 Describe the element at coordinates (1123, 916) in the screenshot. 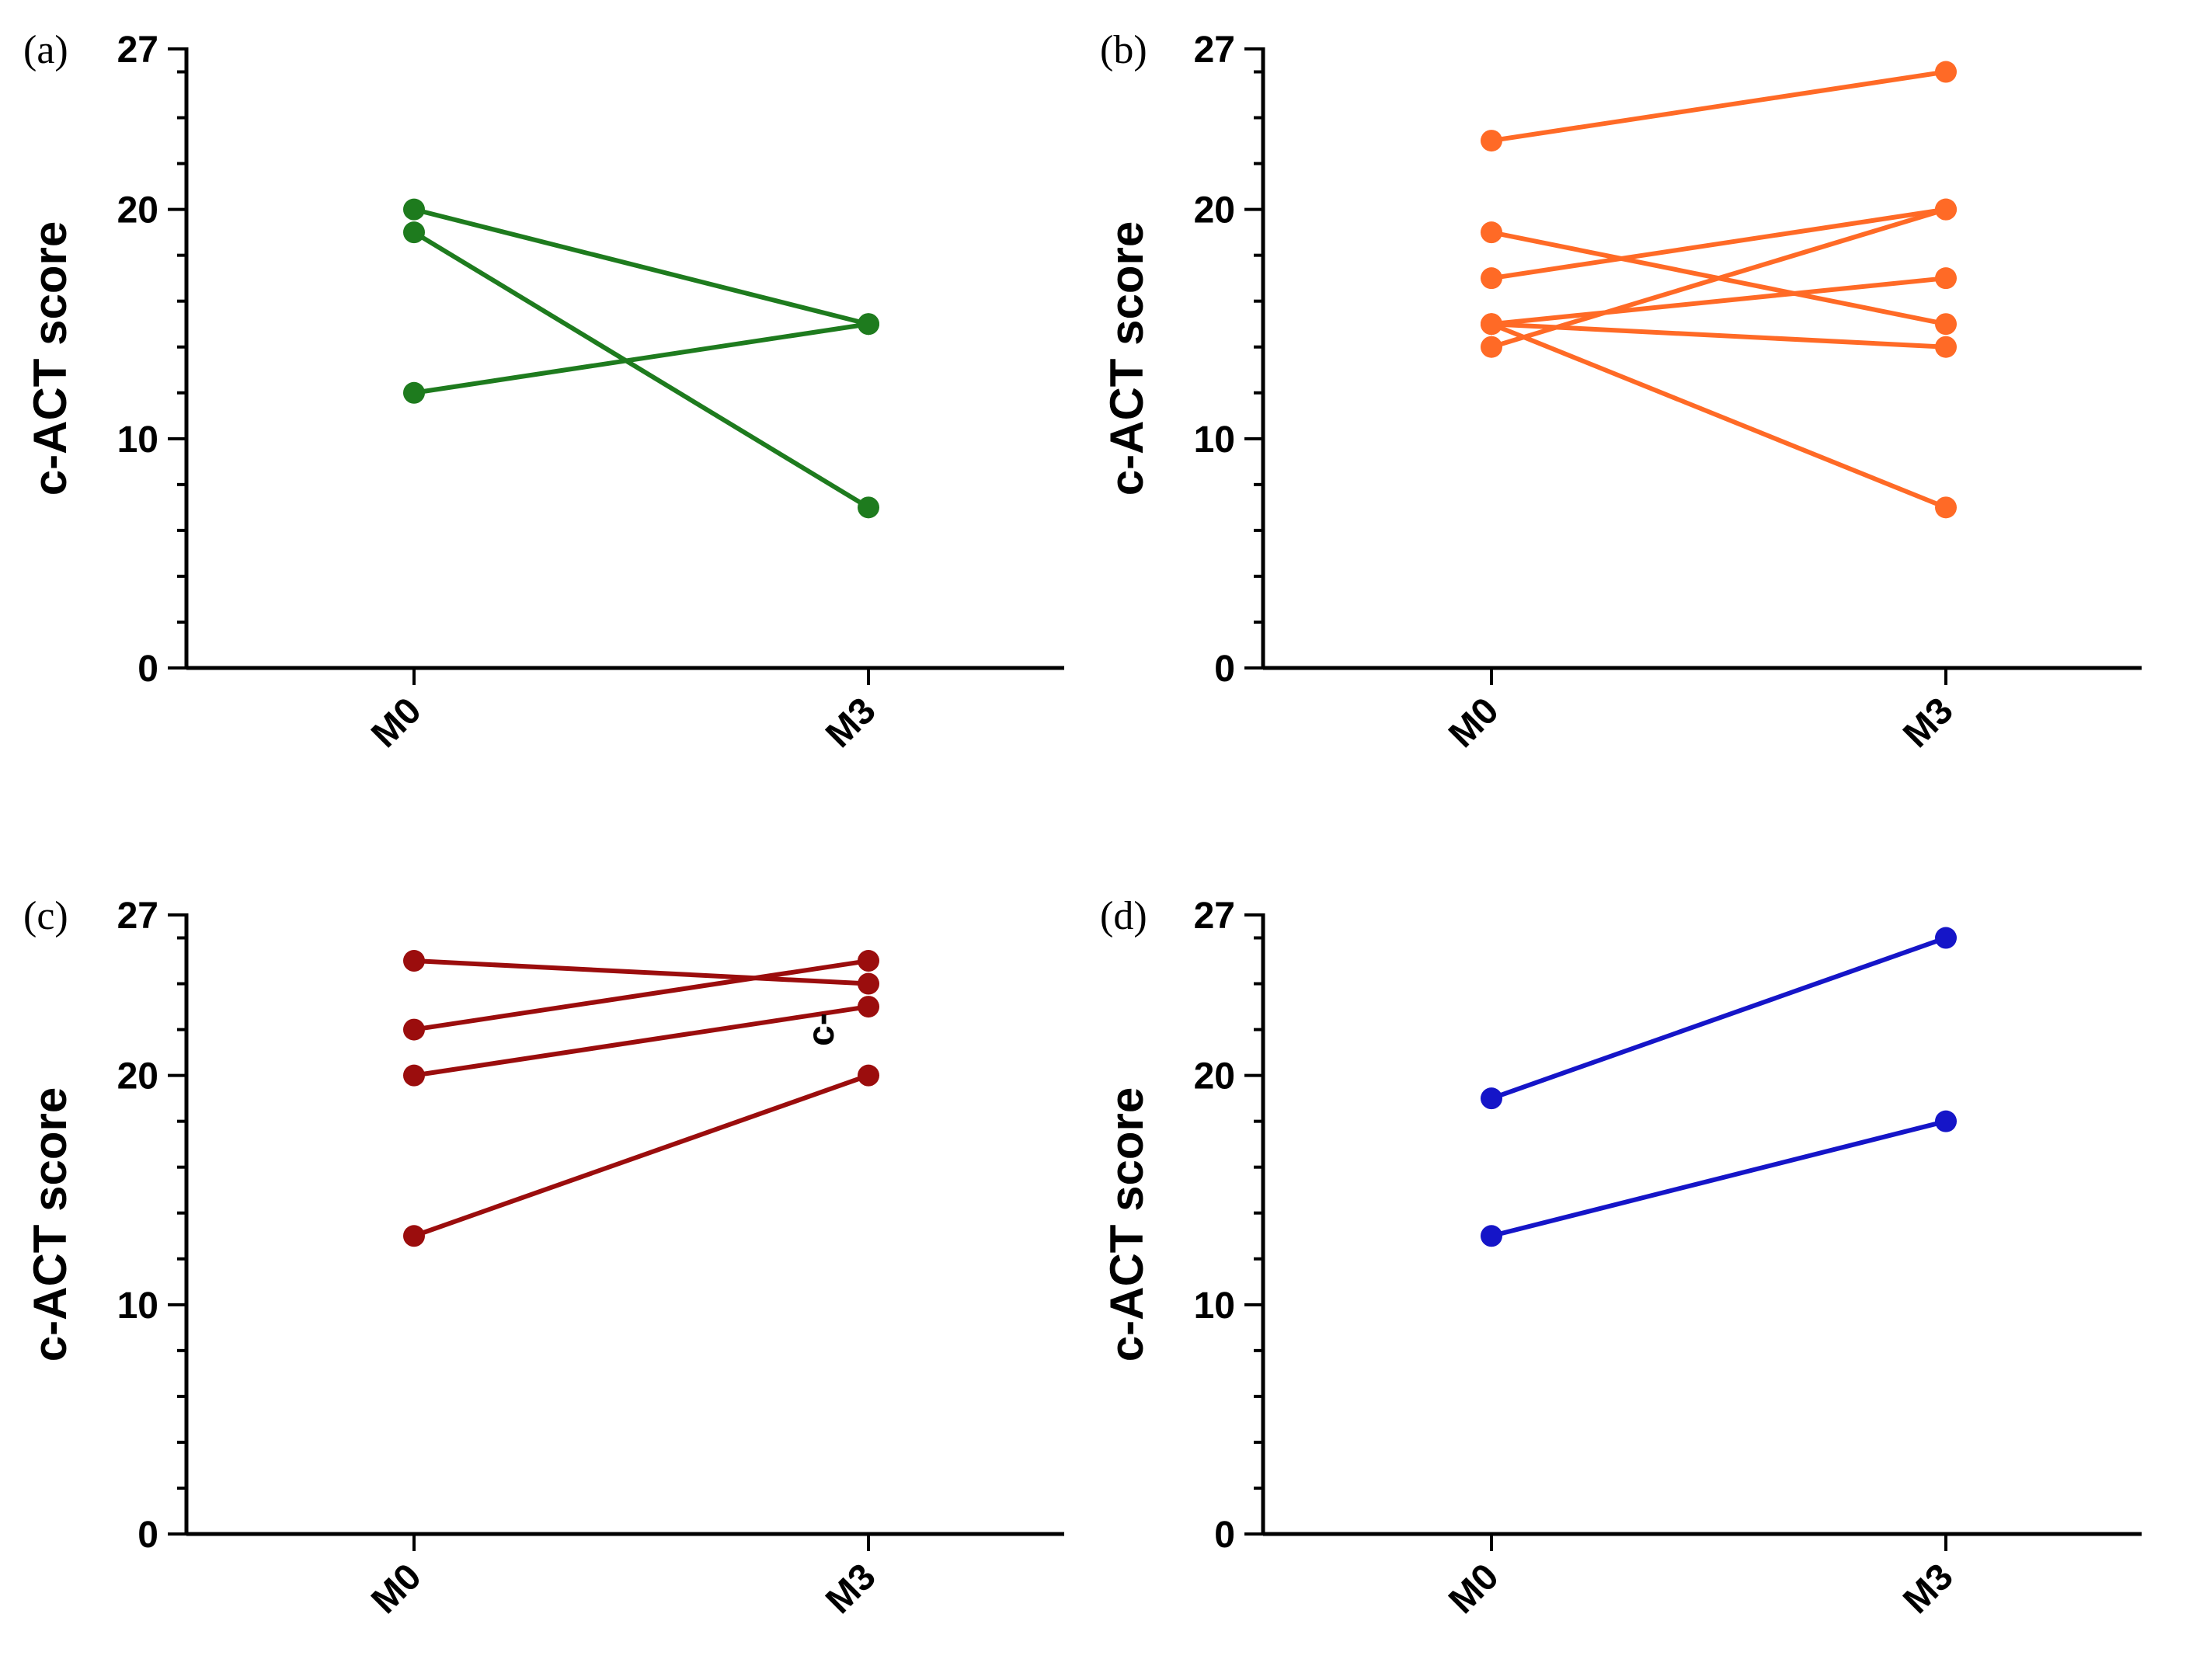

I see `panel-label: (d)` at that location.